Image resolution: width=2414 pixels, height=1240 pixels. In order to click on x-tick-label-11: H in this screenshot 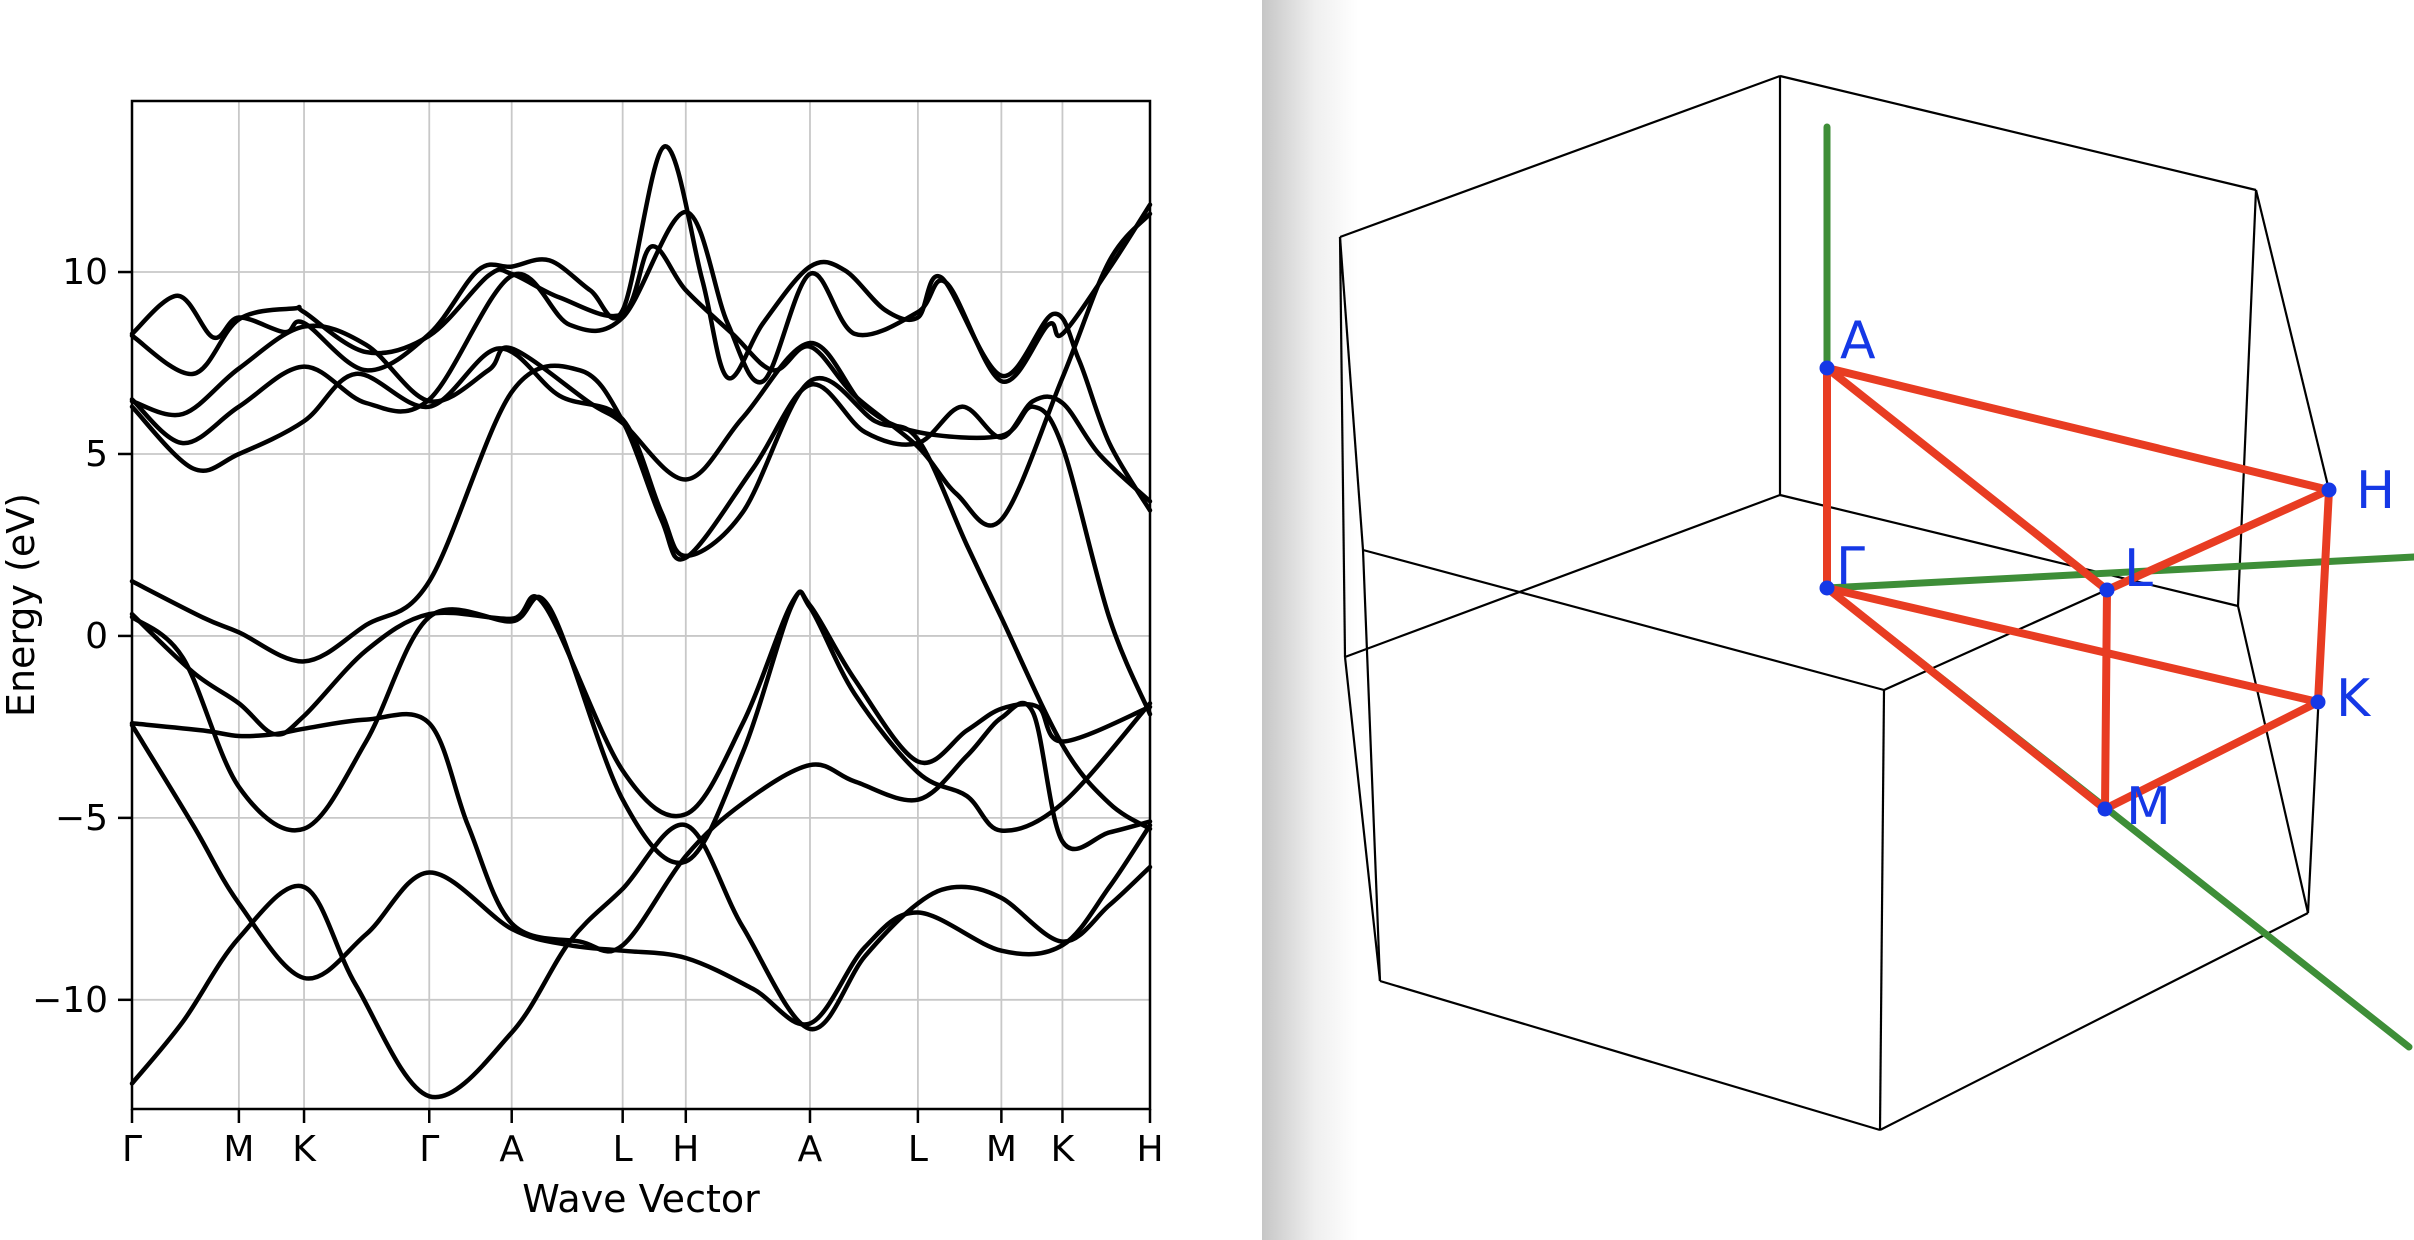, I will do `click(1149, 1149)`.